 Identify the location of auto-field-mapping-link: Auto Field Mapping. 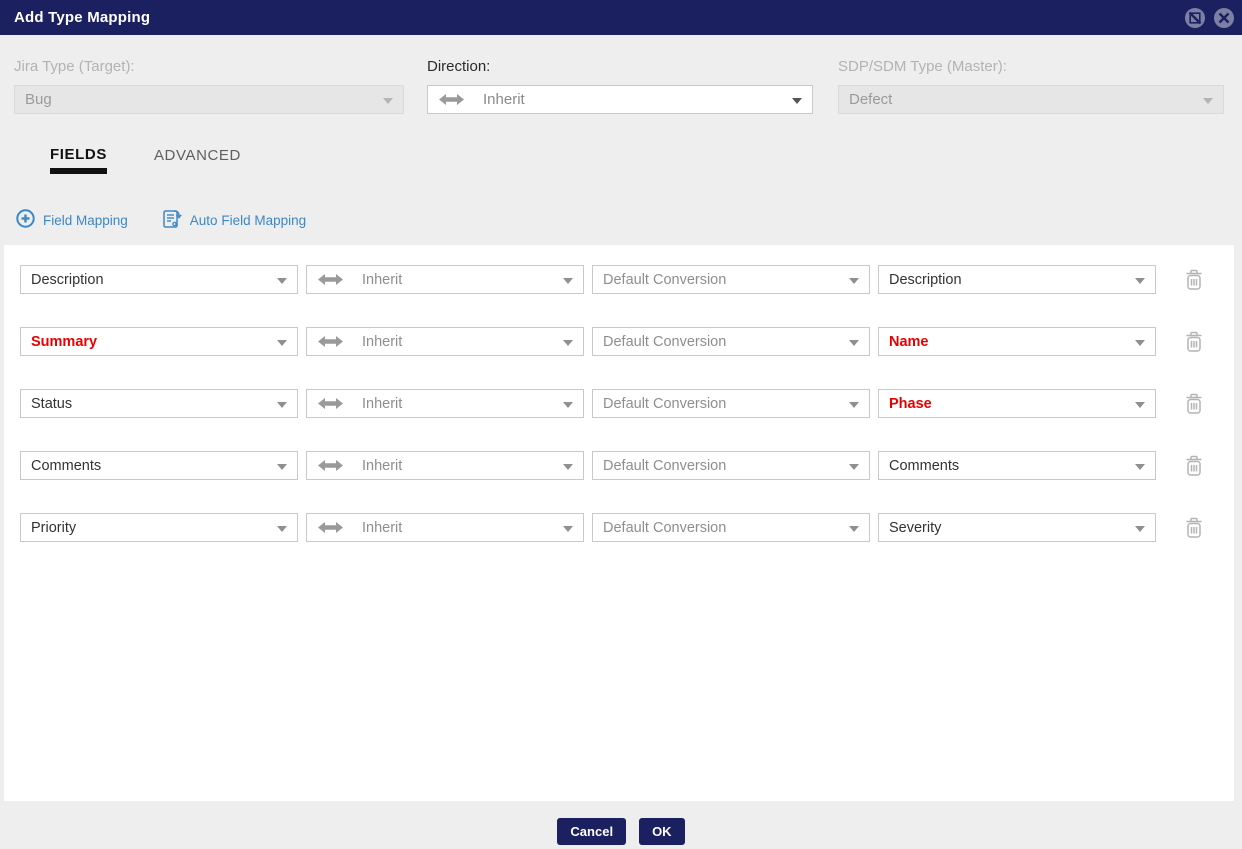
(234, 220).